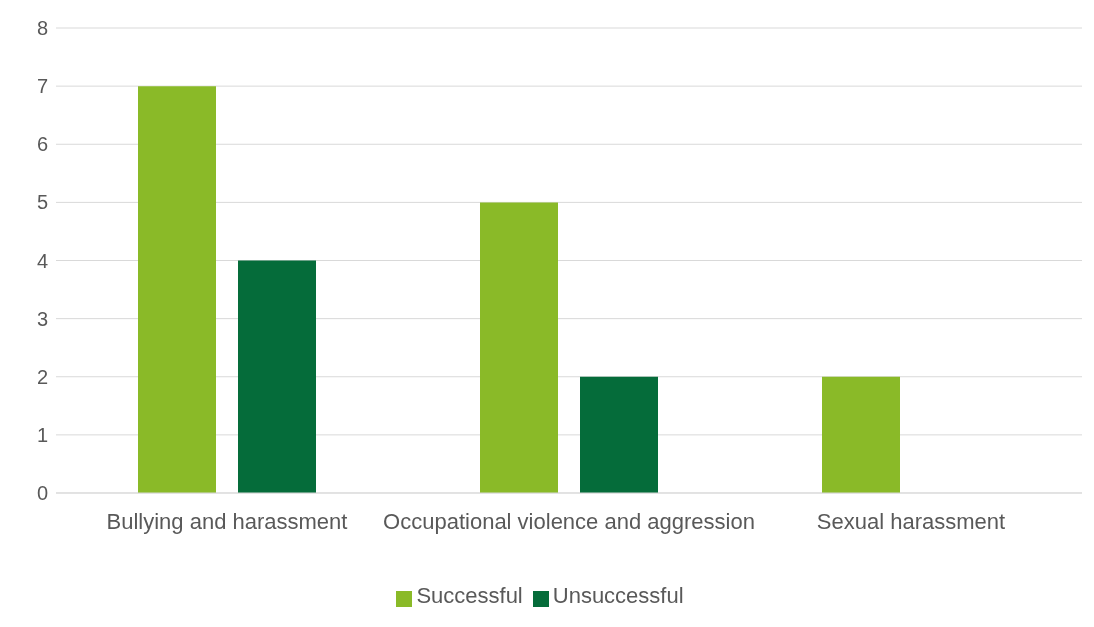 Image resolution: width=1094 pixels, height=627 pixels. Describe the element at coordinates (469, 595) in the screenshot. I see `legend-label: Successful` at that location.